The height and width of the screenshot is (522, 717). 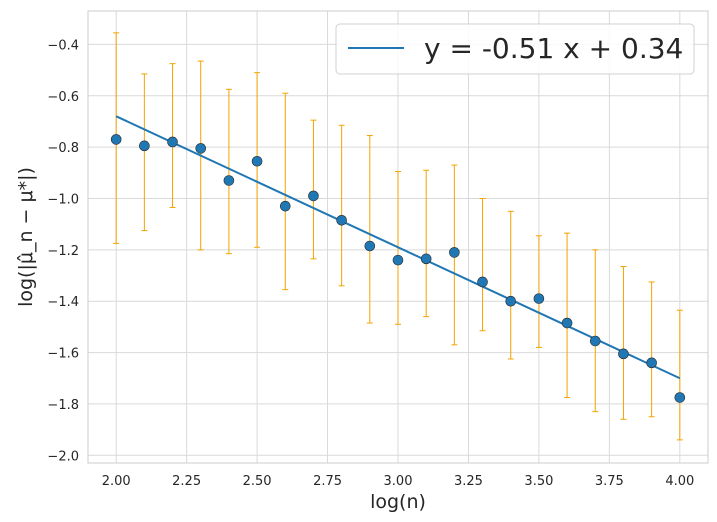 What do you see at coordinates (63, 251) in the screenshot?
I see `y-tick-label: −1.2` at bounding box center [63, 251].